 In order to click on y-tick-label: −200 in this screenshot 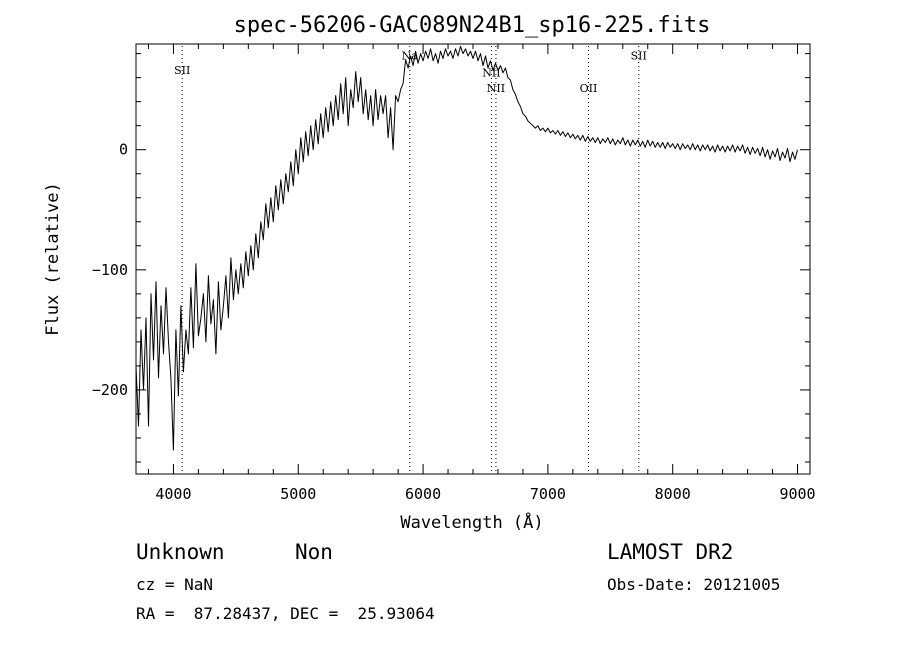, I will do `click(110, 390)`.